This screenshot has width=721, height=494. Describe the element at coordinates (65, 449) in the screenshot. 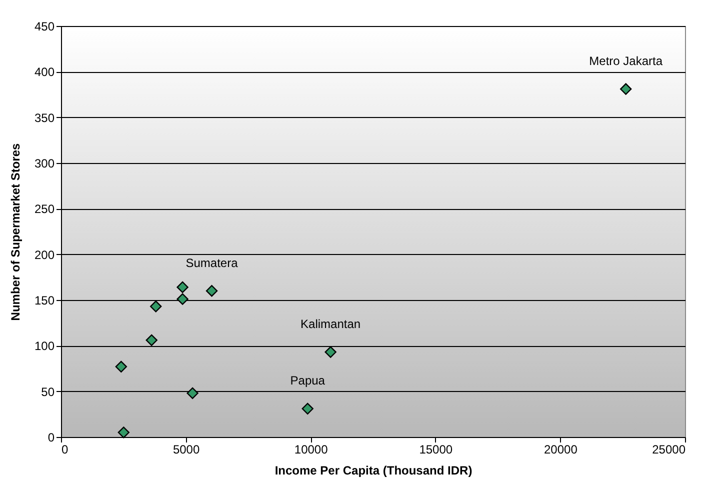

I see `x-tick-label: 0` at that location.